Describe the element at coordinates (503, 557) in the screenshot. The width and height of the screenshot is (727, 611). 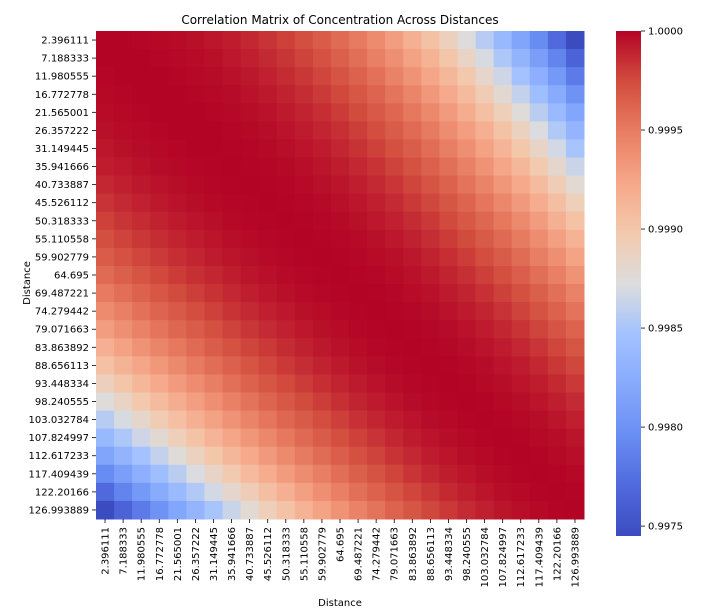
I see `x-tick-label: 107.824997` at that location.